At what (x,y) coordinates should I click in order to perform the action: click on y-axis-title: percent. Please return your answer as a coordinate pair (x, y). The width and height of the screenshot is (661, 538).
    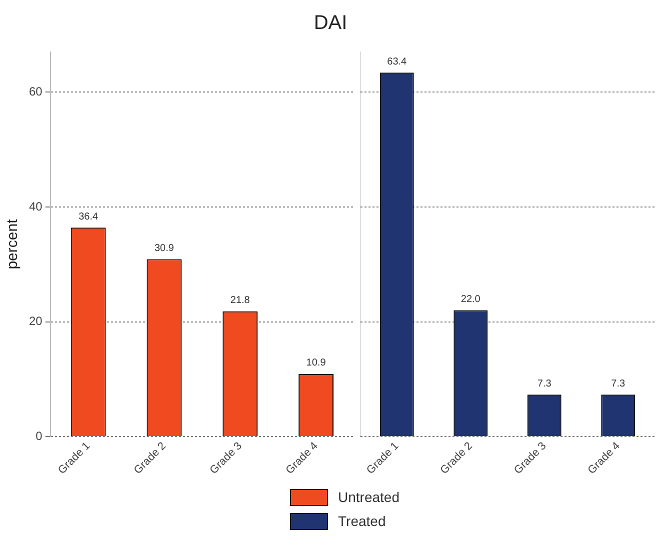
    Looking at the image, I should click on (13, 244).